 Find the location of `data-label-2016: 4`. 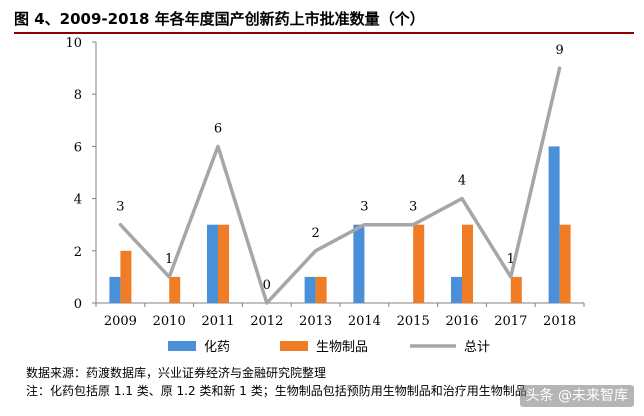

data-label-2016: 4 is located at coordinates (462, 181).